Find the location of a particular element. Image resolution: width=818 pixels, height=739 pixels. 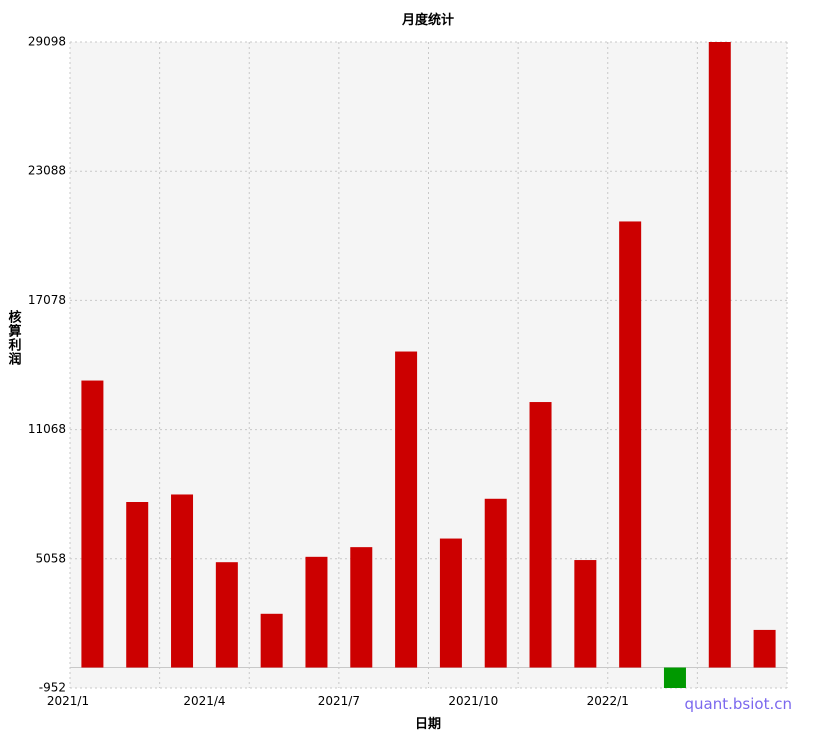

x-tick-label: 2021/4 is located at coordinates (204, 701).